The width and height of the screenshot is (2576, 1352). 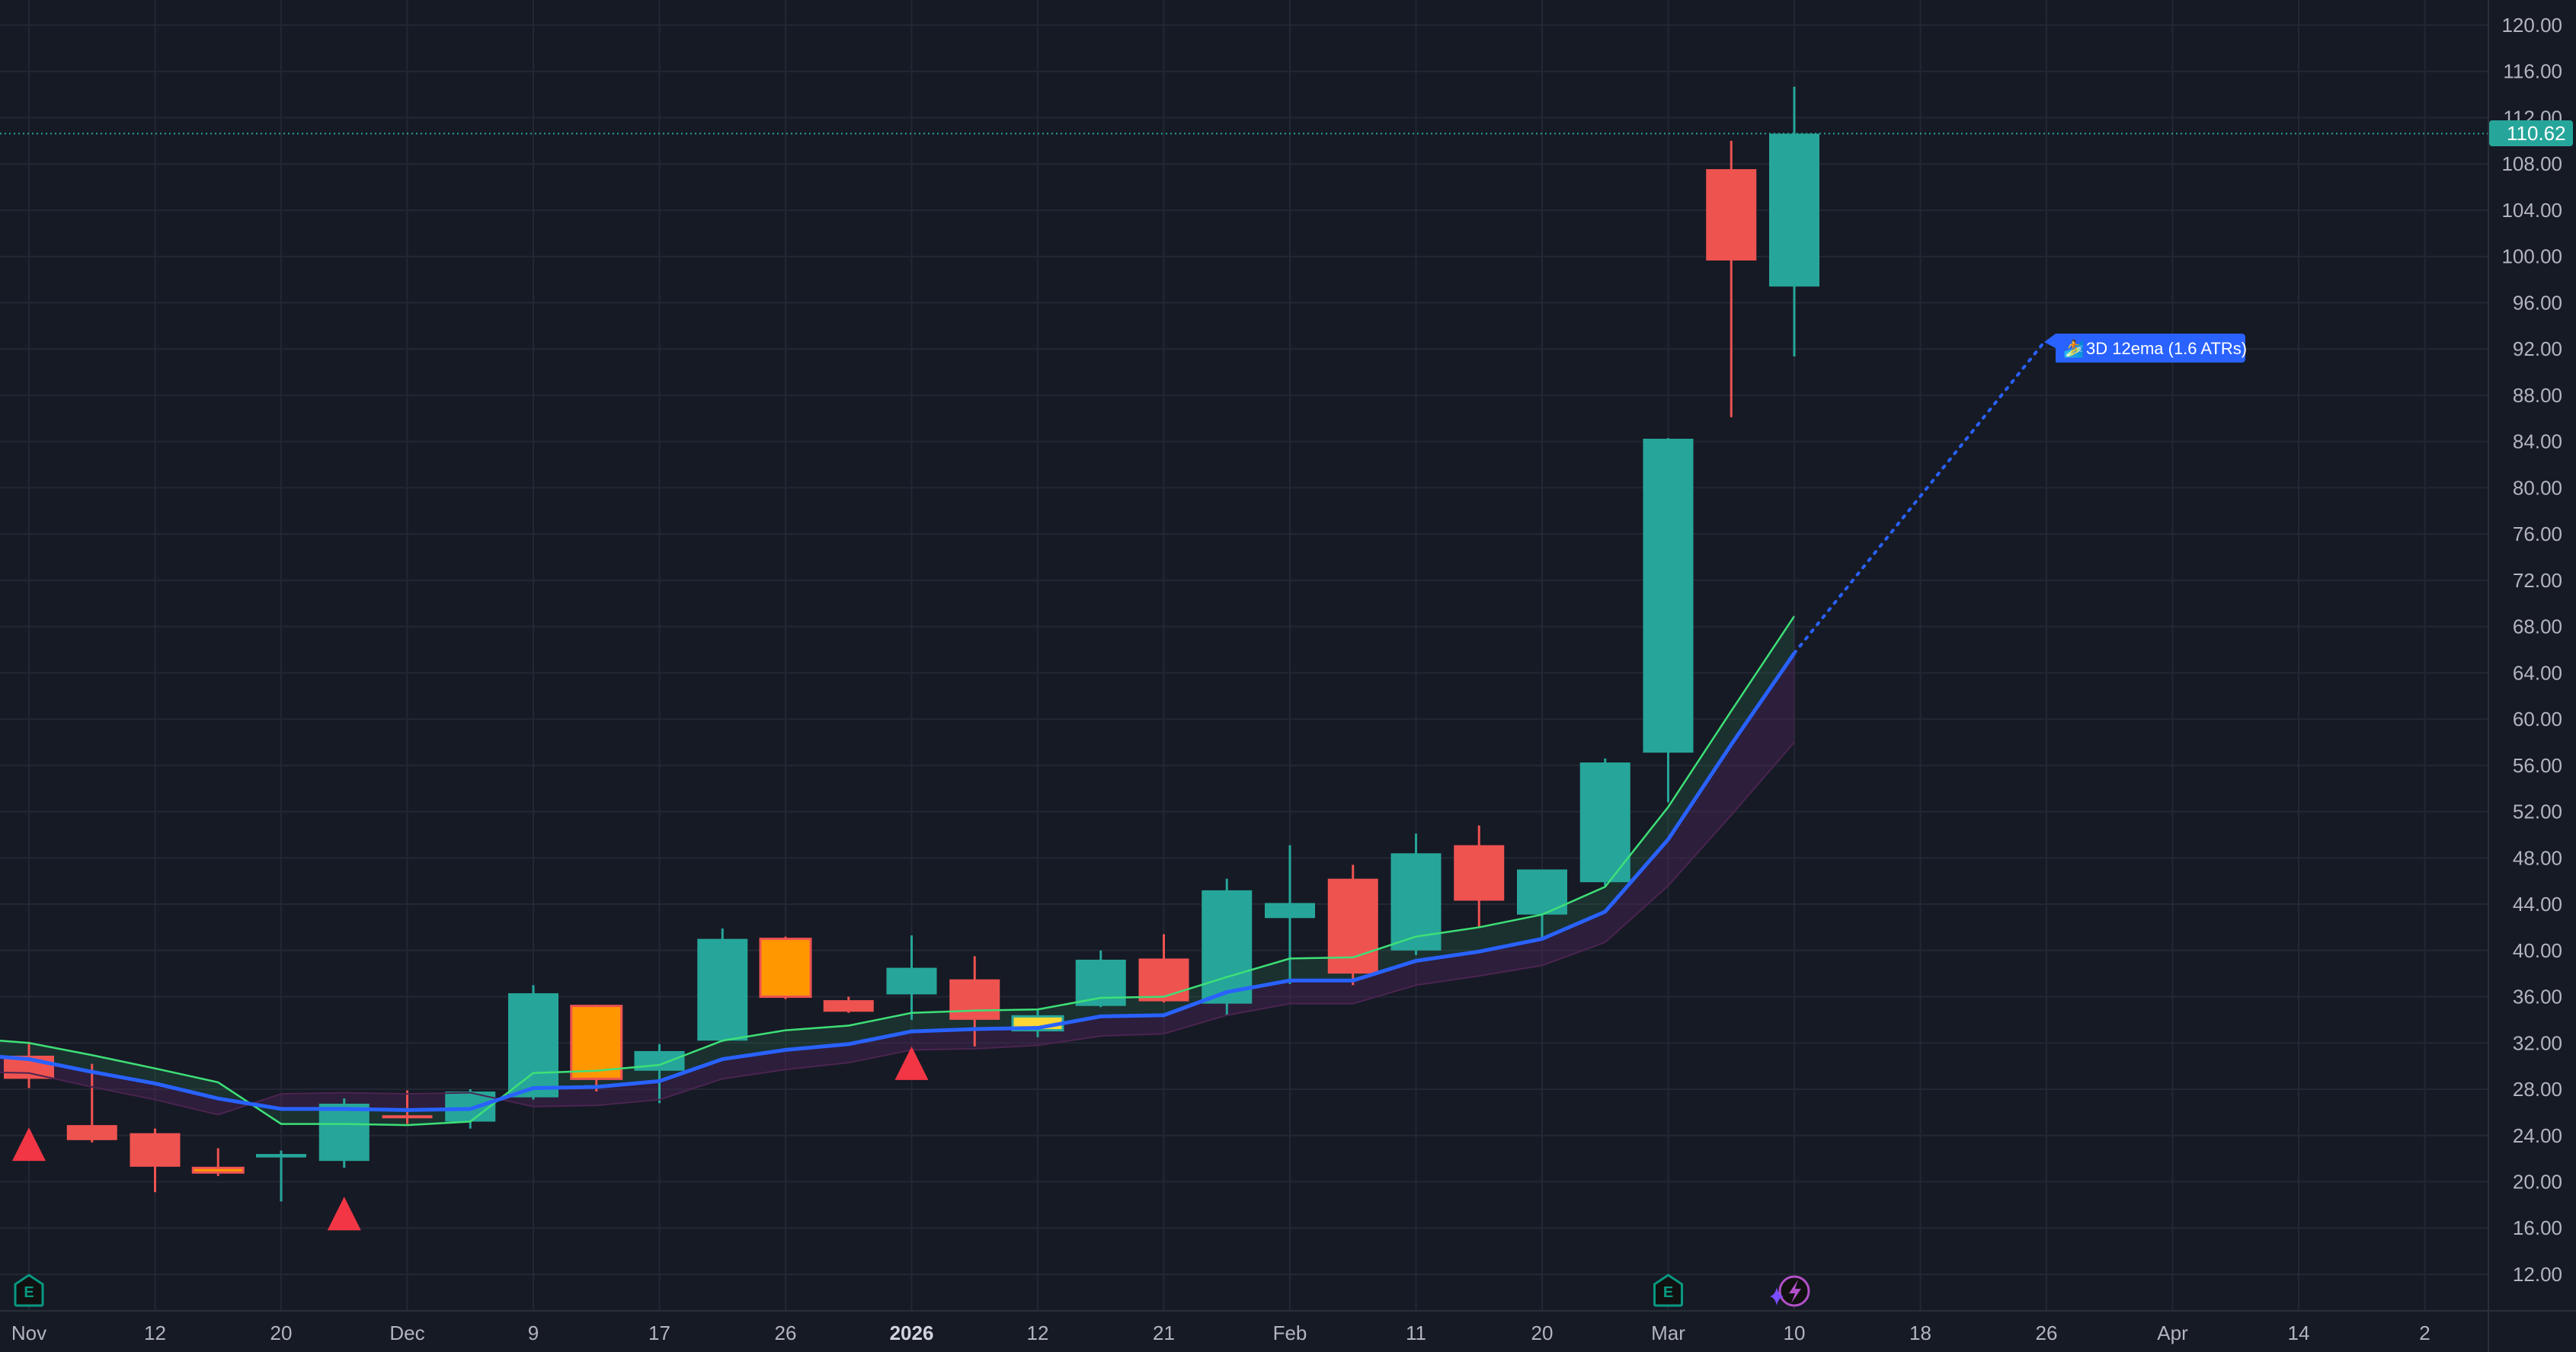 I want to click on price-tick-label: 88.00, so click(x=2537, y=395).